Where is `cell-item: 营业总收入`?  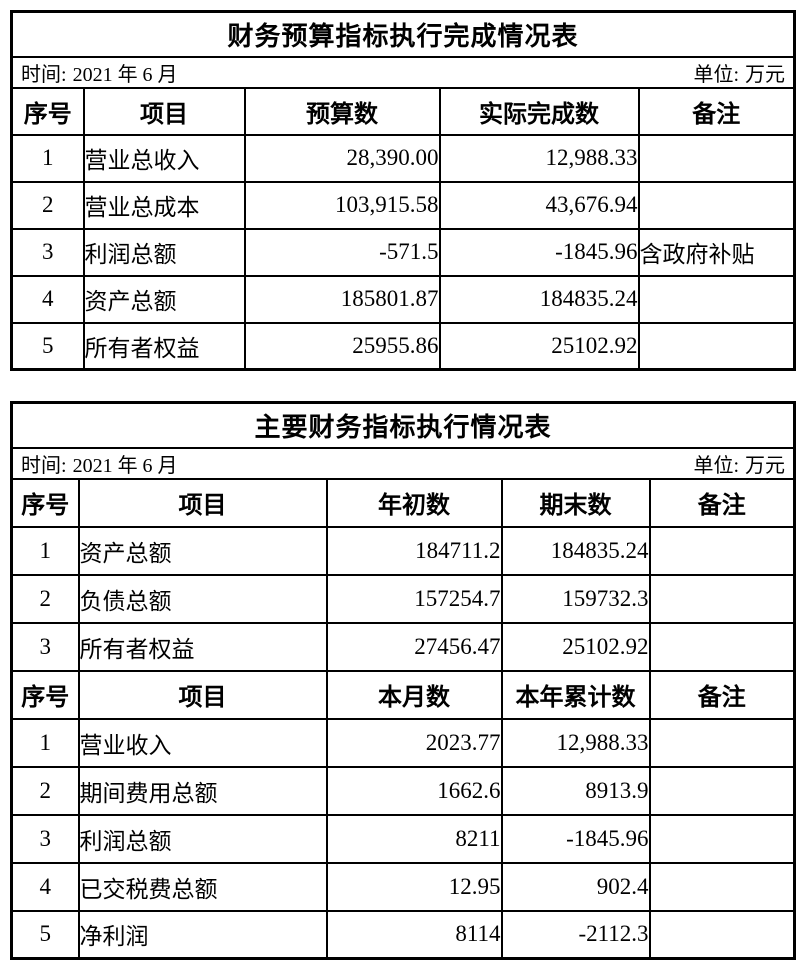 cell-item: 营业总收入 is located at coordinates (164, 158).